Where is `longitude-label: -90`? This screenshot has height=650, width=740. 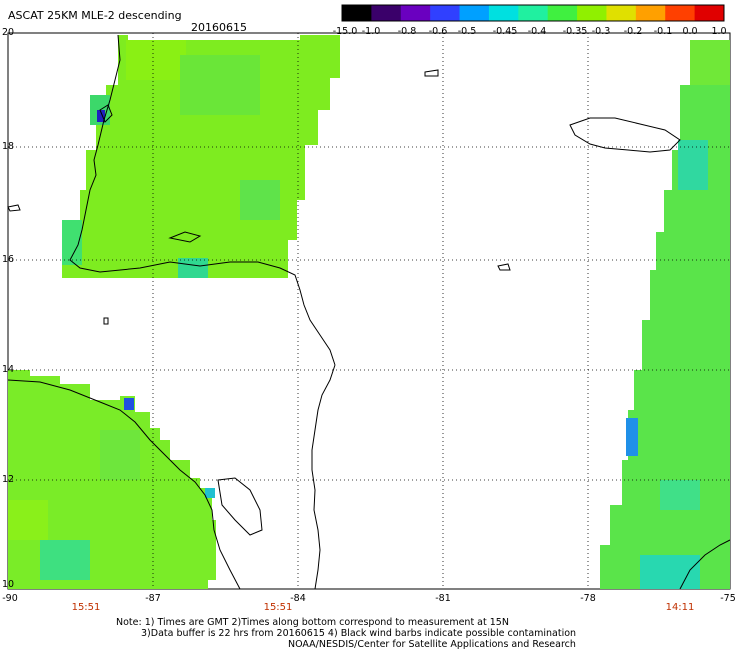
longitude-label: -90 is located at coordinates (10, 598).